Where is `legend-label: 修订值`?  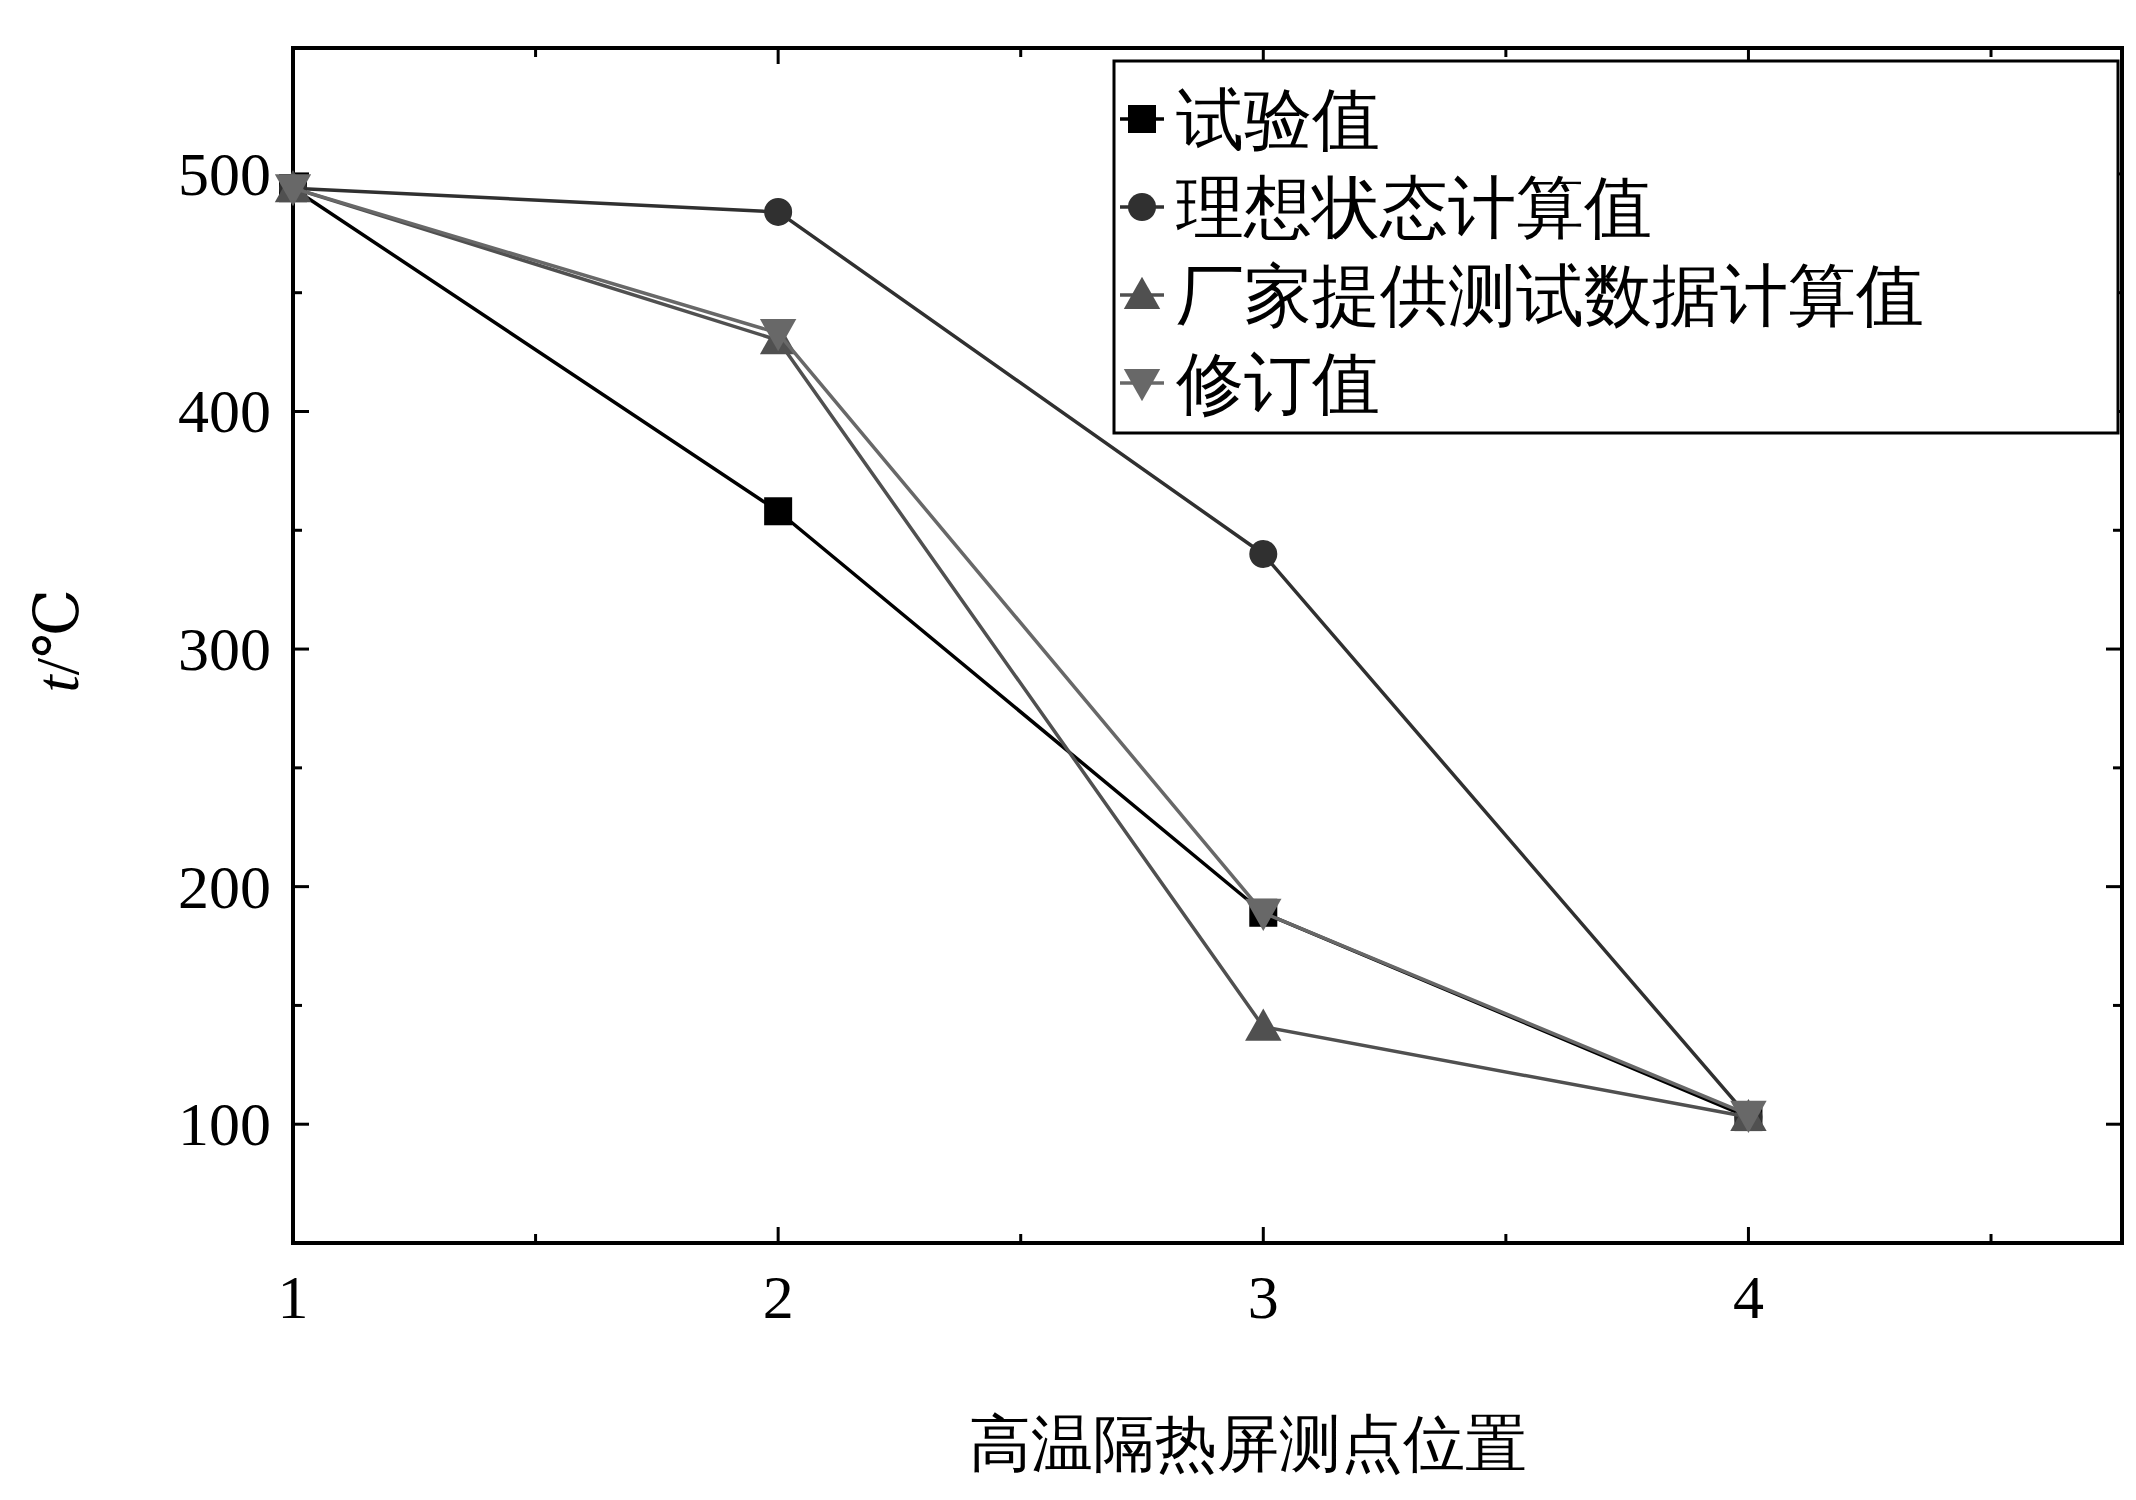
legend-label: 修订值 is located at coordinates (1278, 384).